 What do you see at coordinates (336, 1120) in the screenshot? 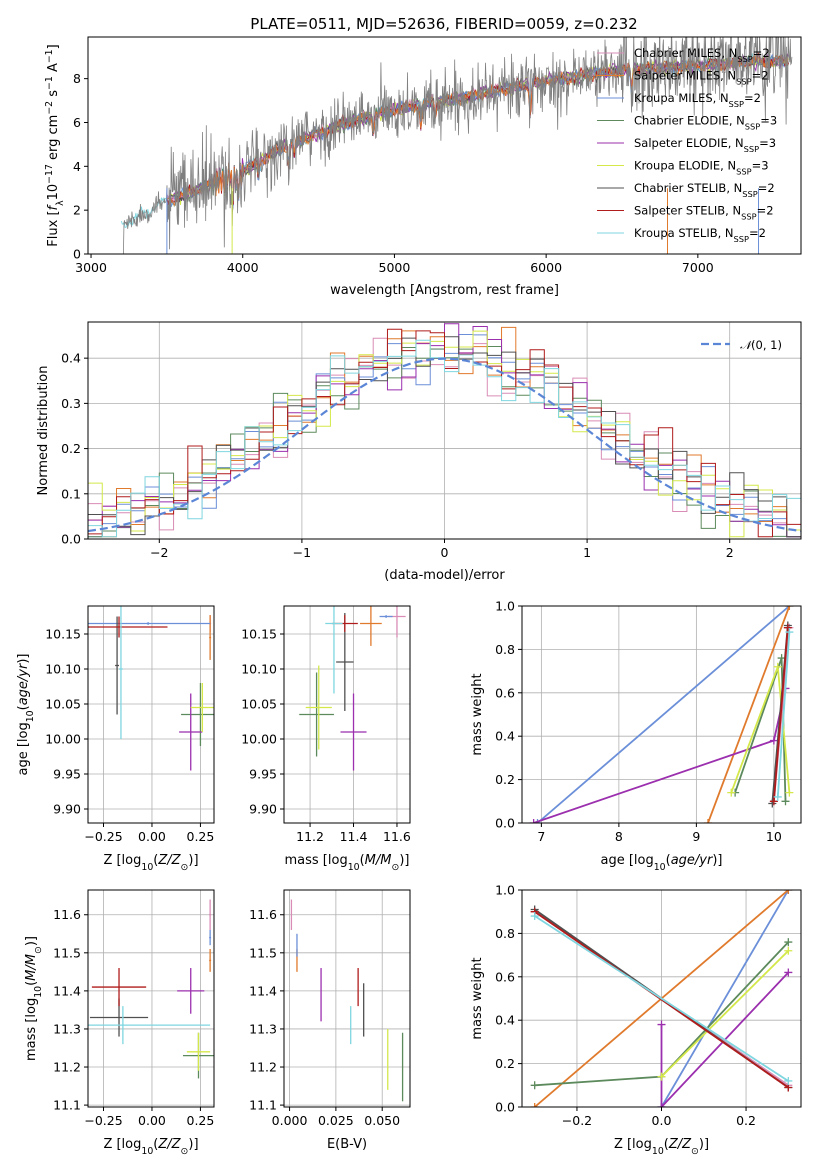
I see `x-tick-label: 0.025` at bounding box center [336, 1120].